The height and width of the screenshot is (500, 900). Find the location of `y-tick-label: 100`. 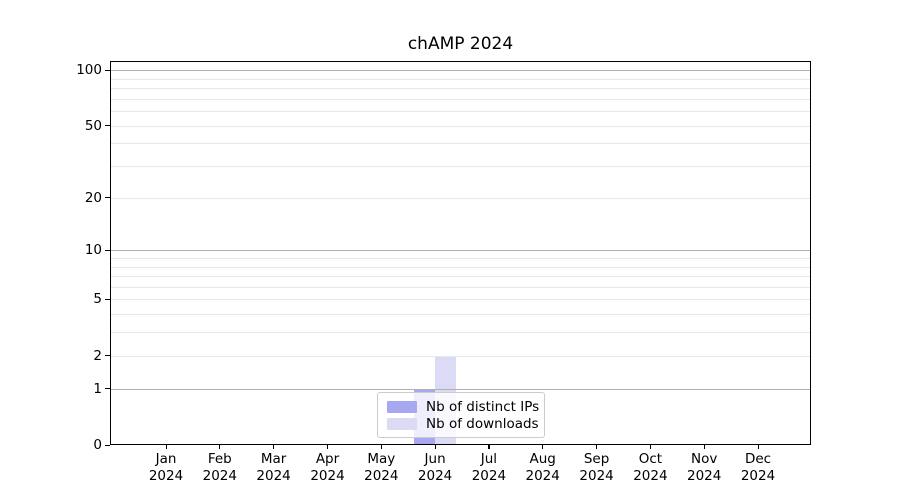

y-tick-label: 100 is located at coordinates (89, 70).